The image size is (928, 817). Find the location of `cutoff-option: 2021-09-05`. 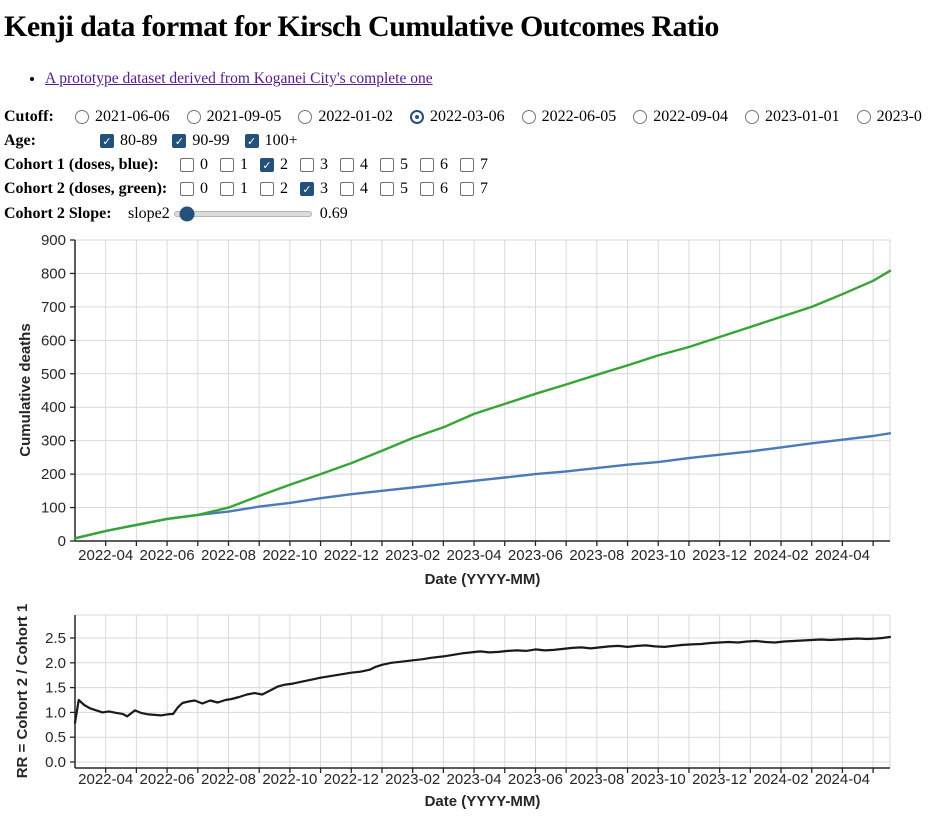

cutoff-option: 2021-09-05 is located at coordinates (234, 117).